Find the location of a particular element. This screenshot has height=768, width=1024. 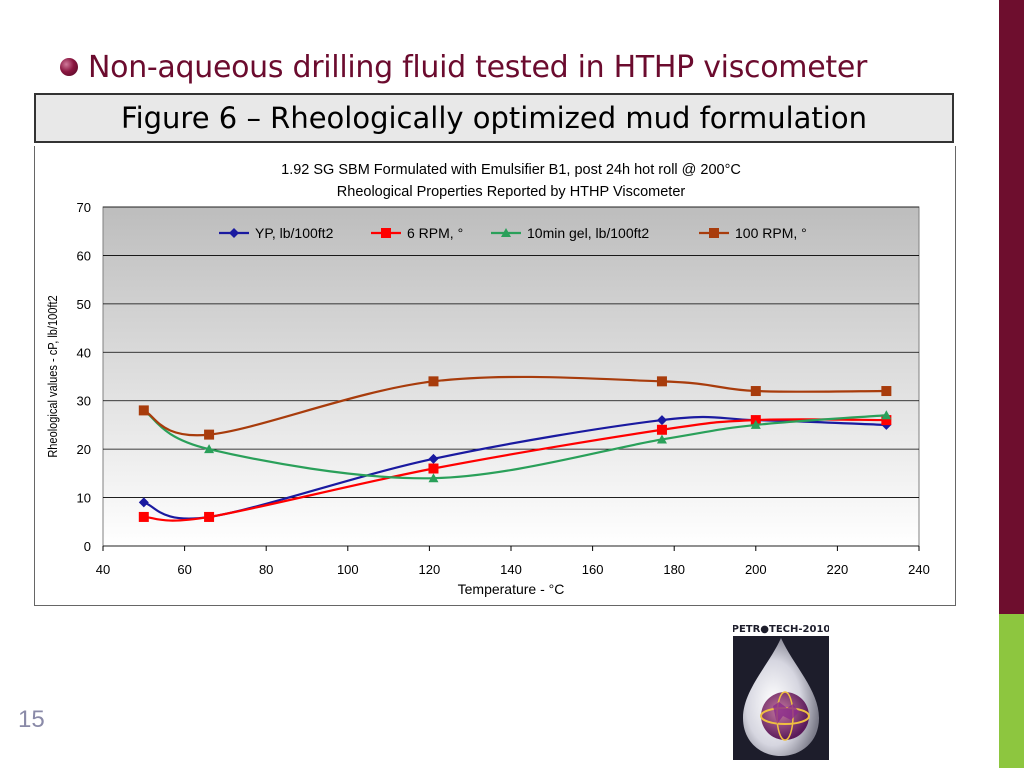

x-tick-label: 220 is located at coordinates (838, 569).